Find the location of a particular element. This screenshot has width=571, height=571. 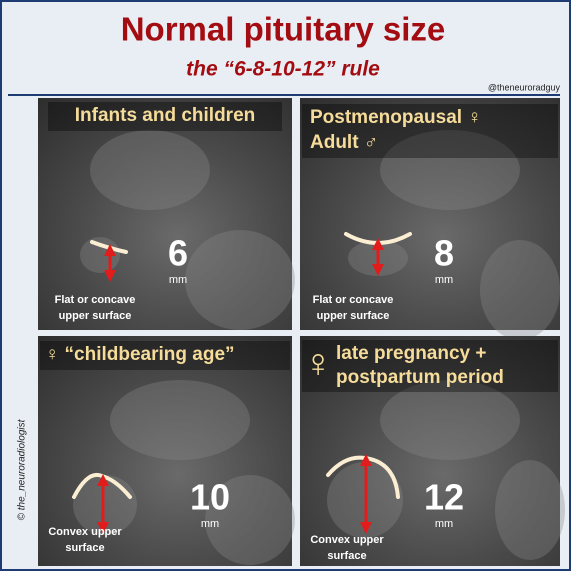

heading: late pregnancy + is located at coordinates (411, 353).